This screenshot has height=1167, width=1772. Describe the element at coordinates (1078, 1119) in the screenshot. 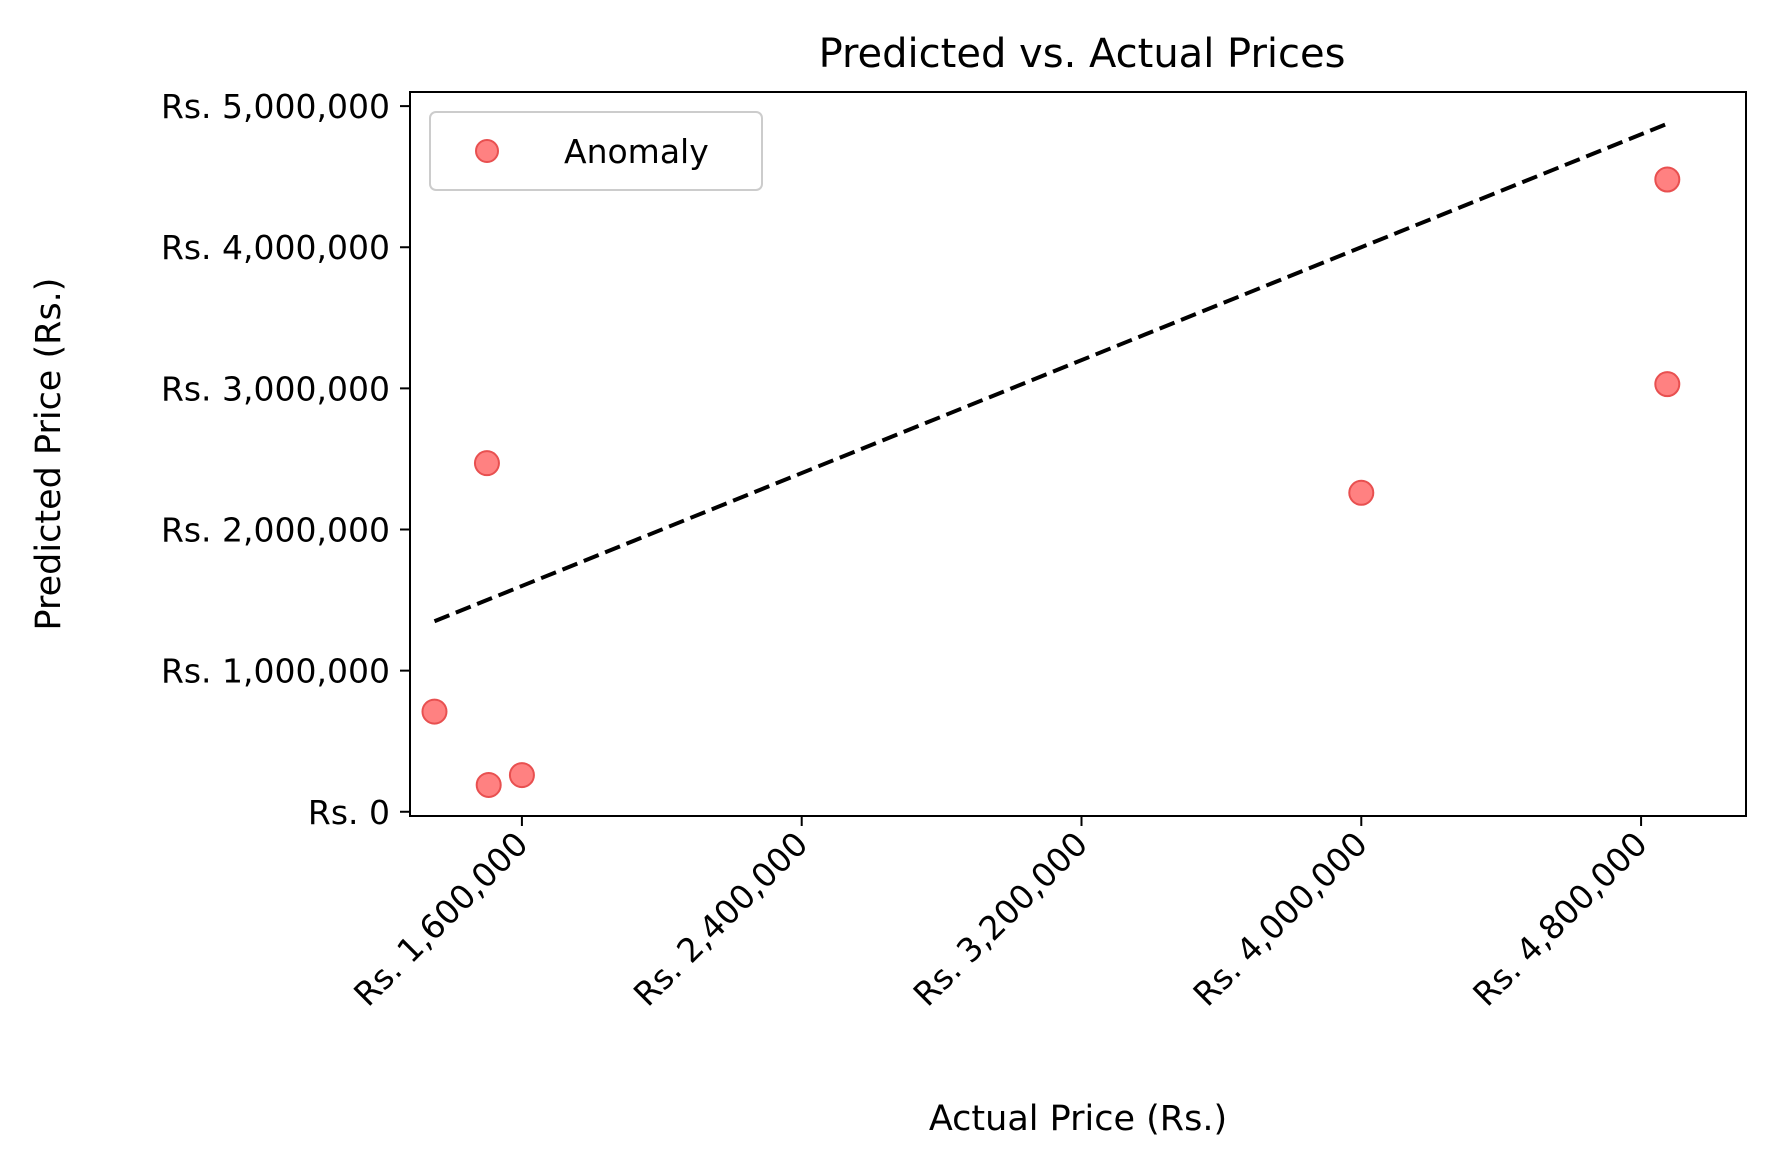

I see `x-axis-label: Actual Price (Rs.)` at that location.